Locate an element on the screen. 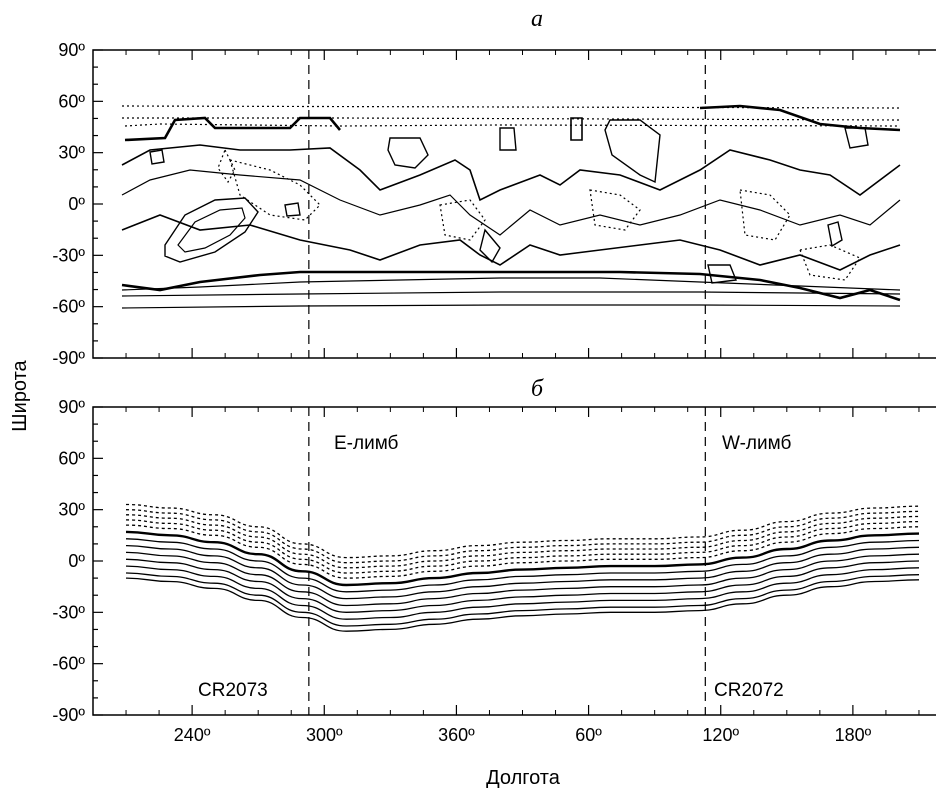 This screenshot has width=936, height=790. contour-band-upper is located at coordinates (511, 173).